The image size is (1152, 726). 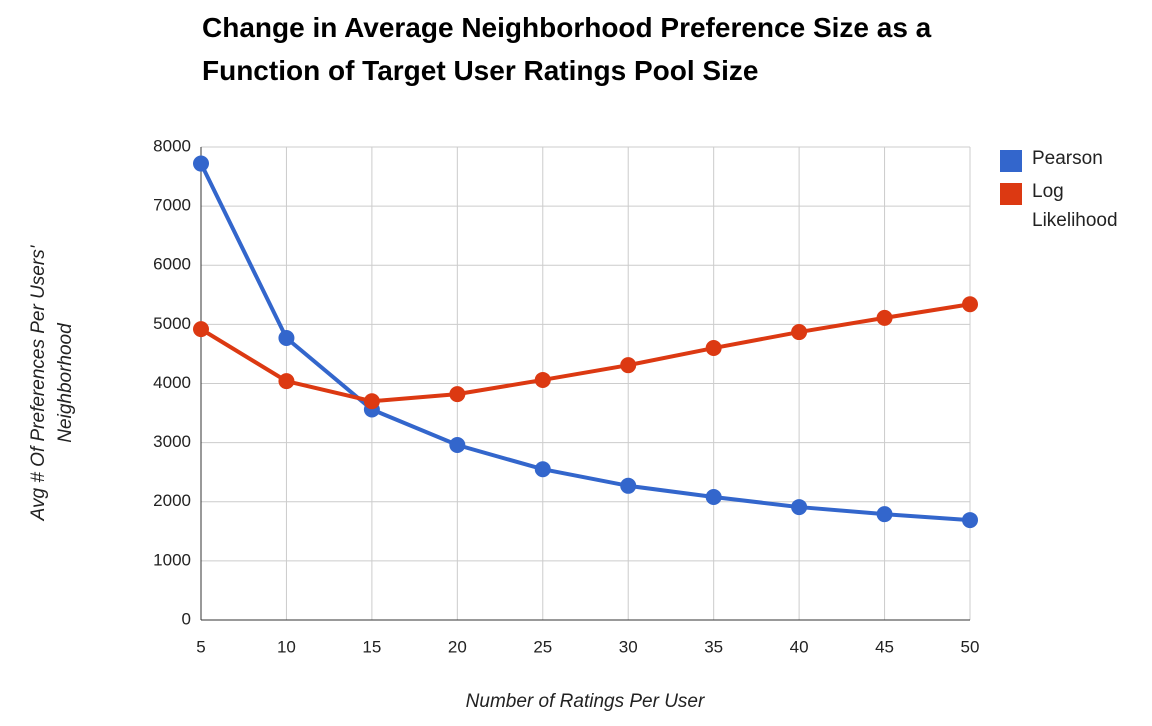 I want to click on x-tick-label: 10, so click(x=286, y=646).